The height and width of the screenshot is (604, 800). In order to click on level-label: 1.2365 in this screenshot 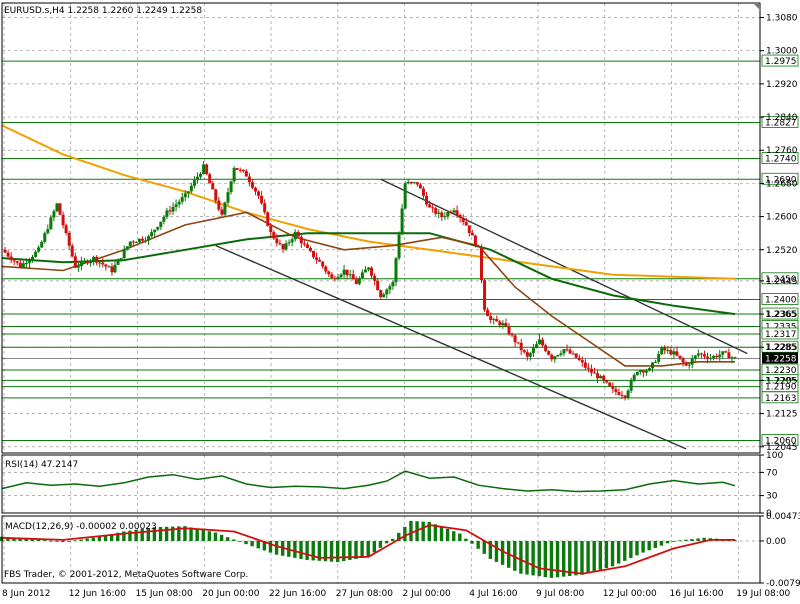, I will do `click(781, 315)`.